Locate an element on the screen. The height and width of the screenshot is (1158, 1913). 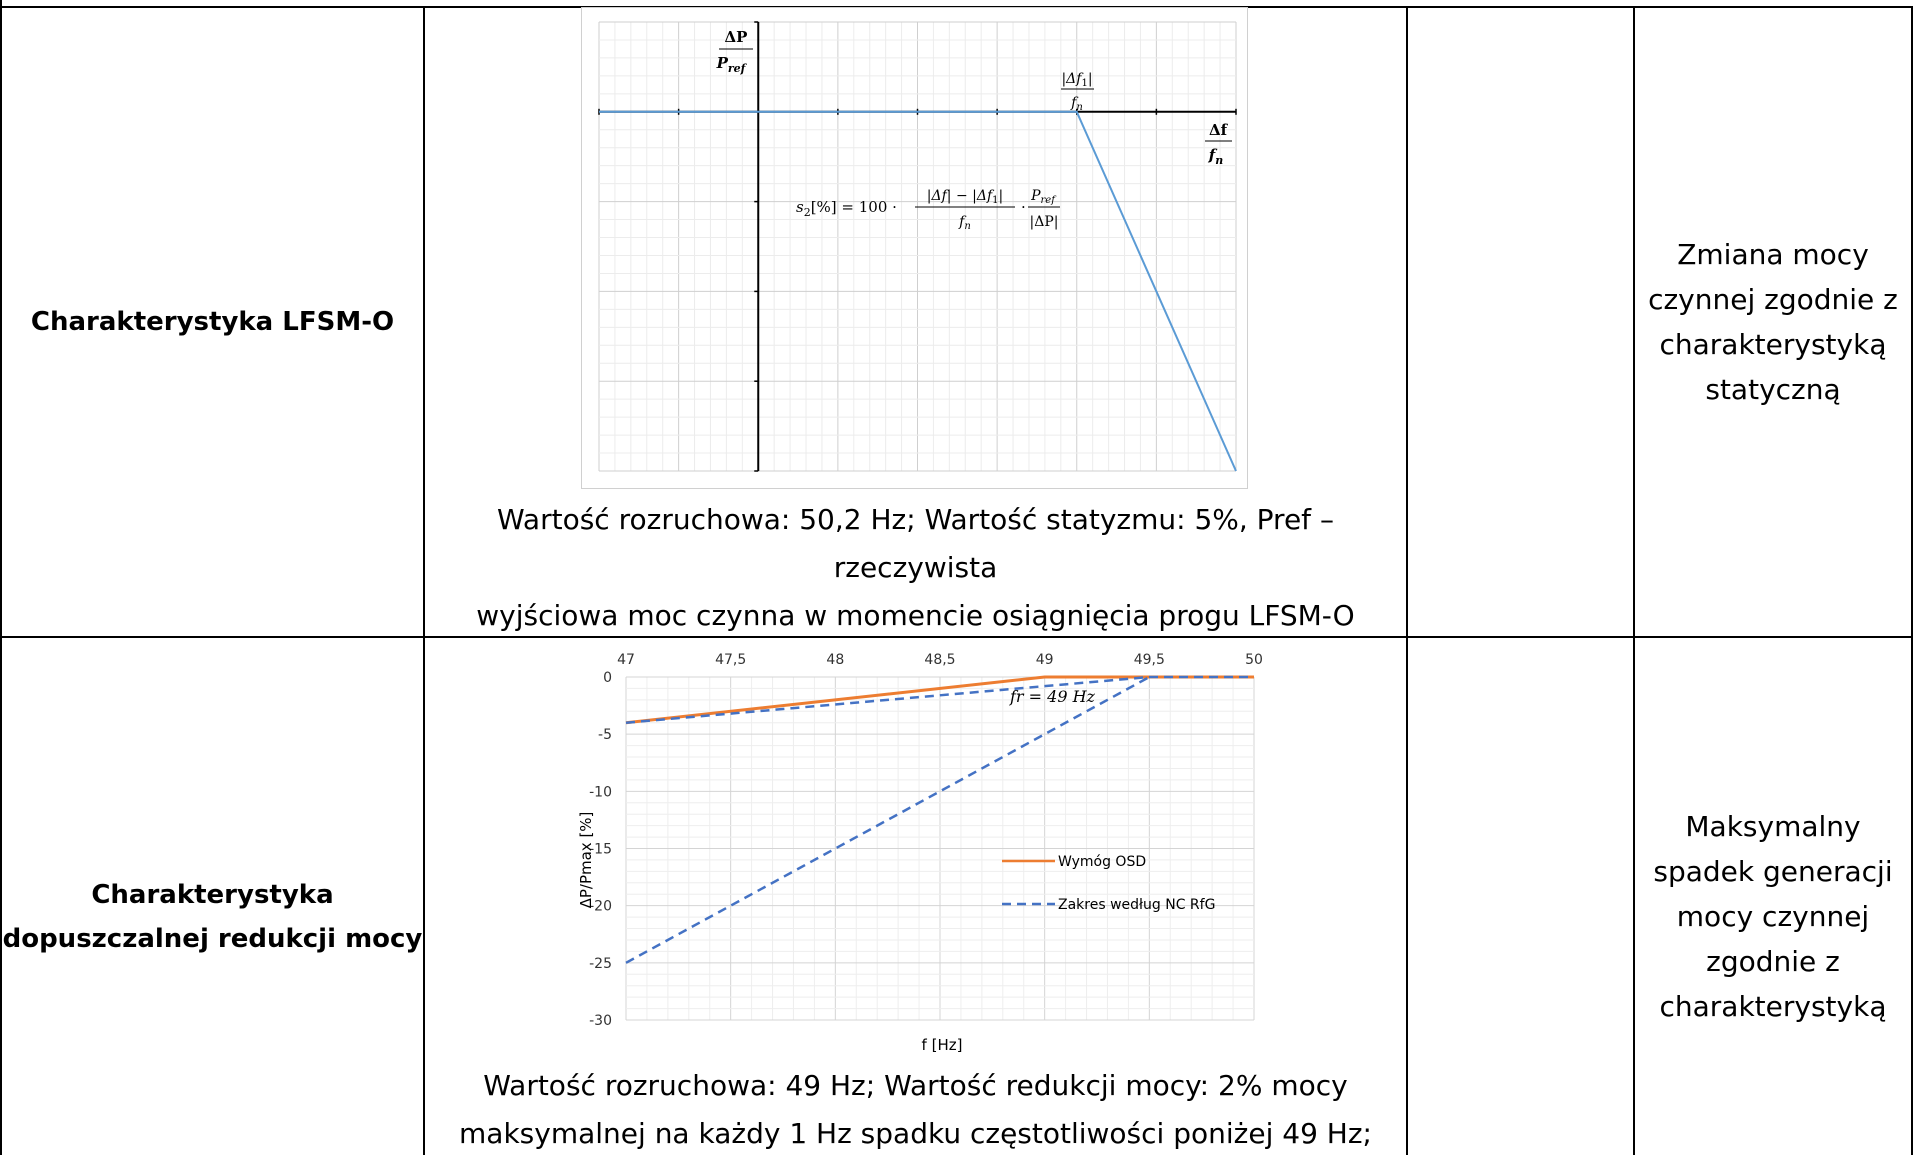
chart-2-series-nc-rfg-lower is located at coordinates (887, 819).